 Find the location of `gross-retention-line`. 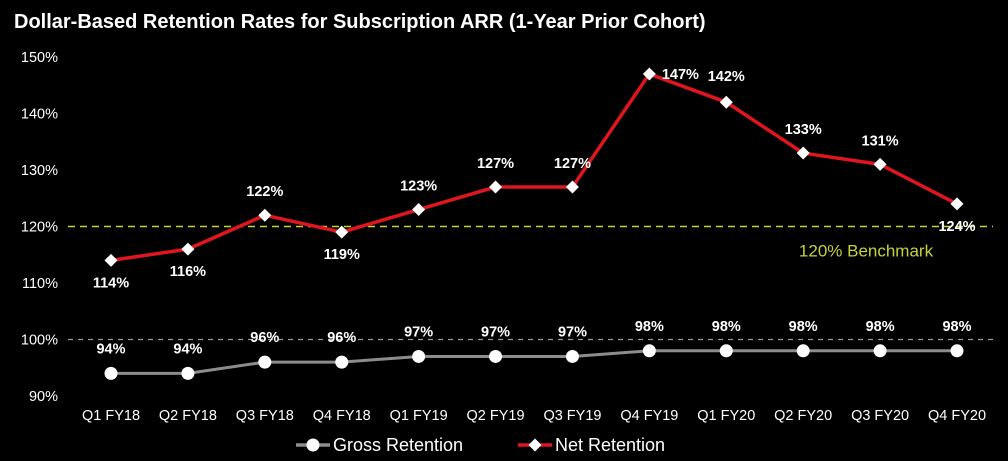

gross-retention-line is located at coordinates (534, 362).